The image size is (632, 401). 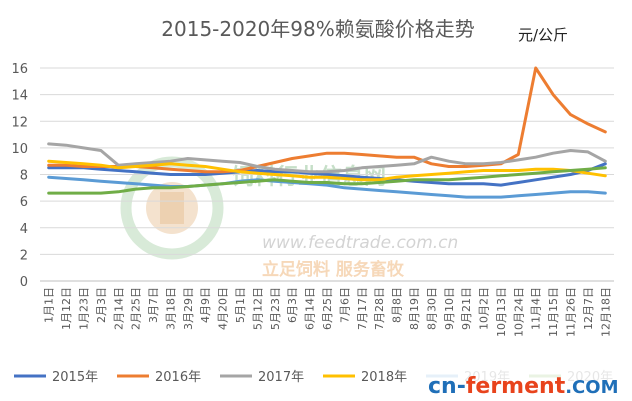 What do you see at coordinates (333, 269) in the screenshot?
I see `watermark-slogan-text: 立足饲料 服务畜牧` at bounding box center [333, 269].